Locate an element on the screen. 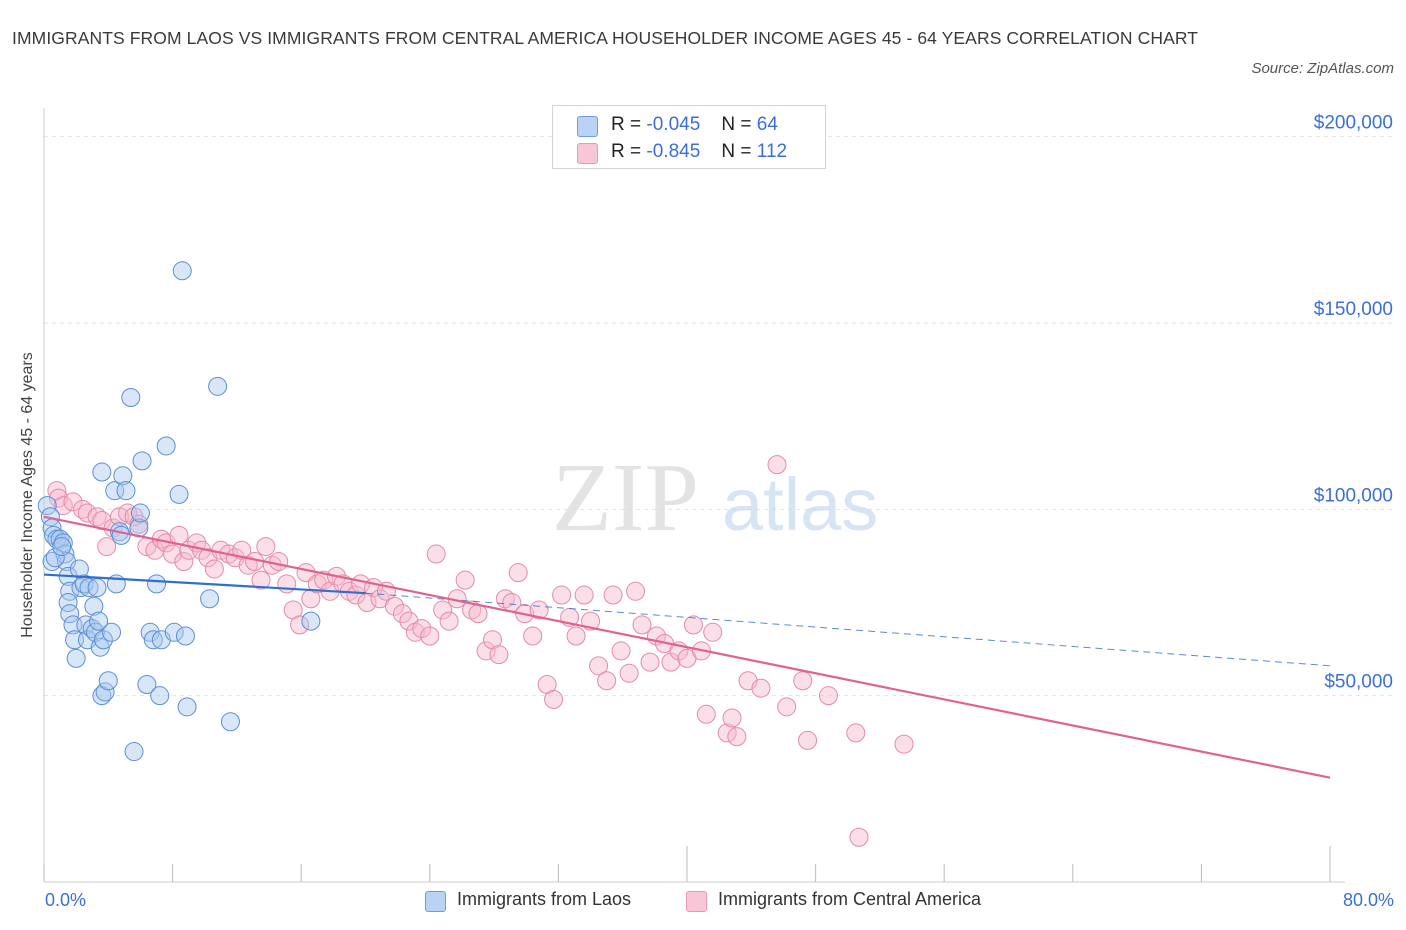  bottom-legend-central-america-label: Immigrants from Central America is located at coordinates (850, 899).